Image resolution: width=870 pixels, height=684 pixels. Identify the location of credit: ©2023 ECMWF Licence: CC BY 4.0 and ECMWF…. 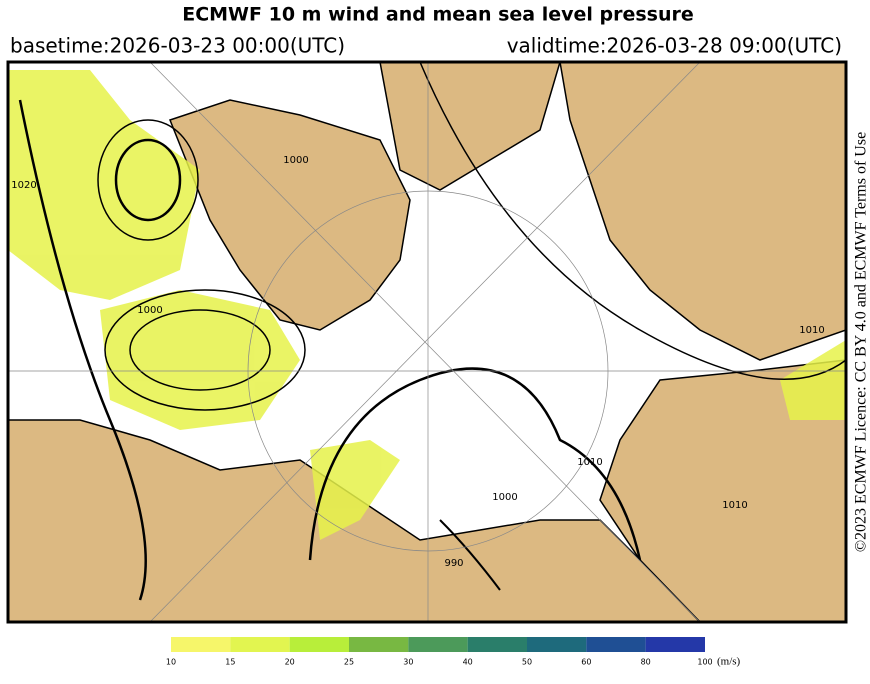
(861, 342).